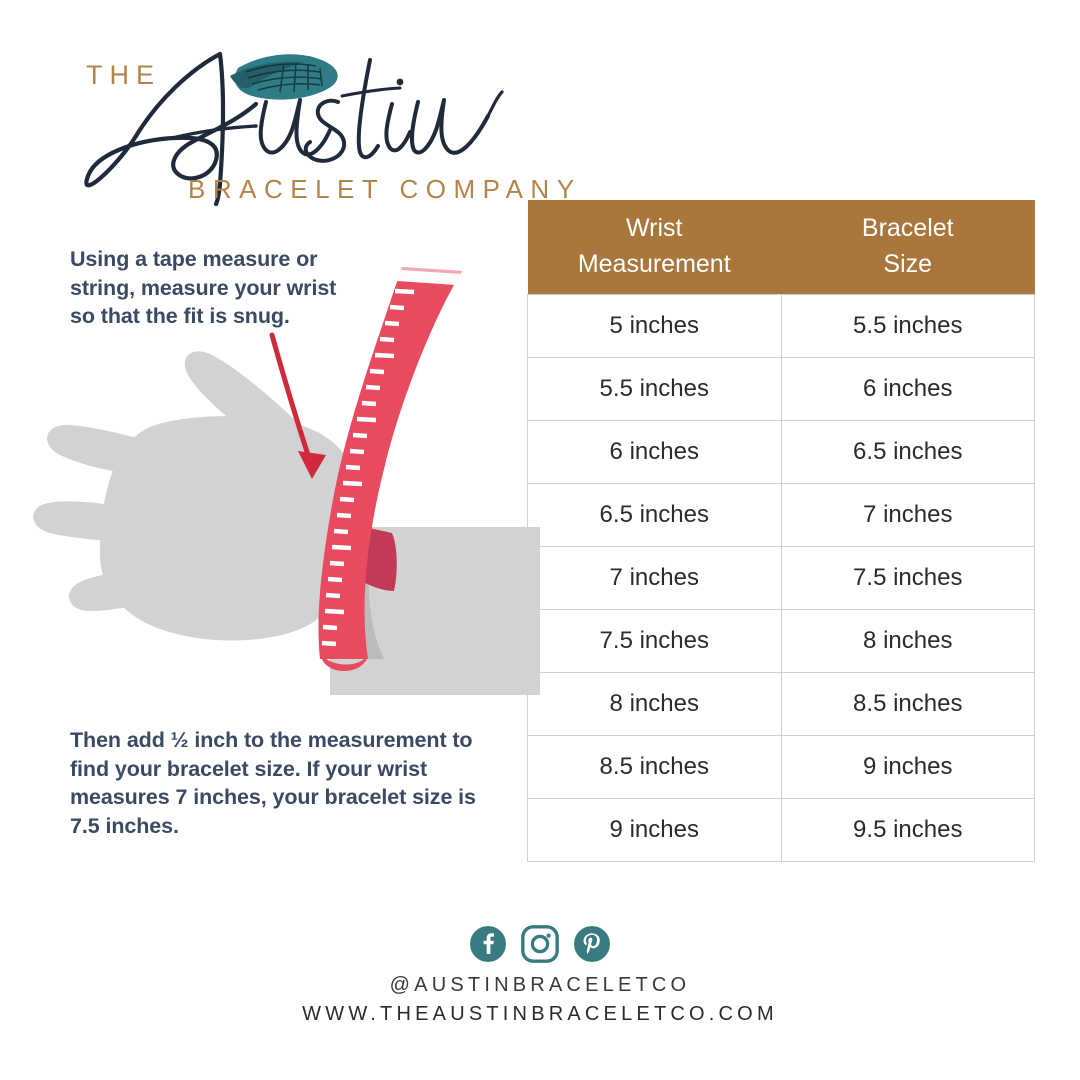  I want to click on social-links, so click(540, 944).